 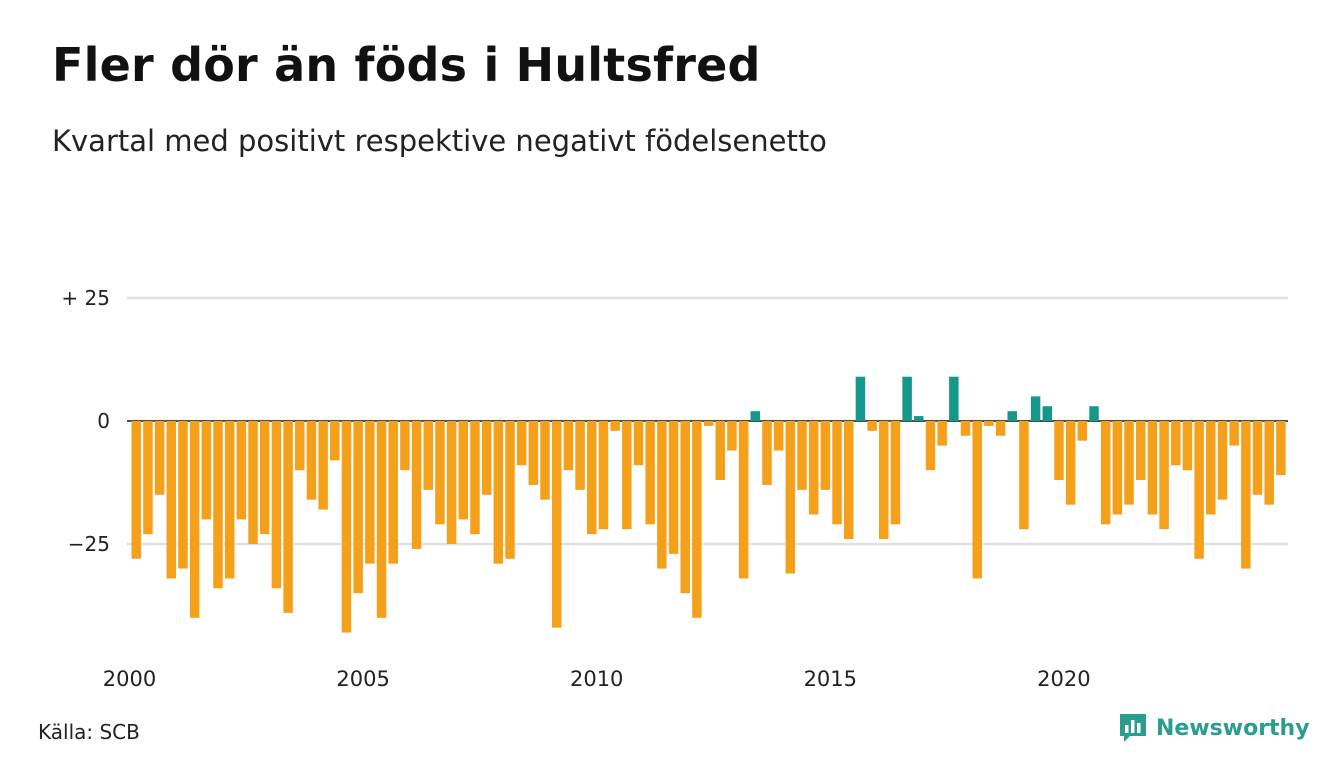 What do you see at coordinates (1035, 408) in the screenshot?
I see `bar-2019-k2` at bounding box center [1035, 408].